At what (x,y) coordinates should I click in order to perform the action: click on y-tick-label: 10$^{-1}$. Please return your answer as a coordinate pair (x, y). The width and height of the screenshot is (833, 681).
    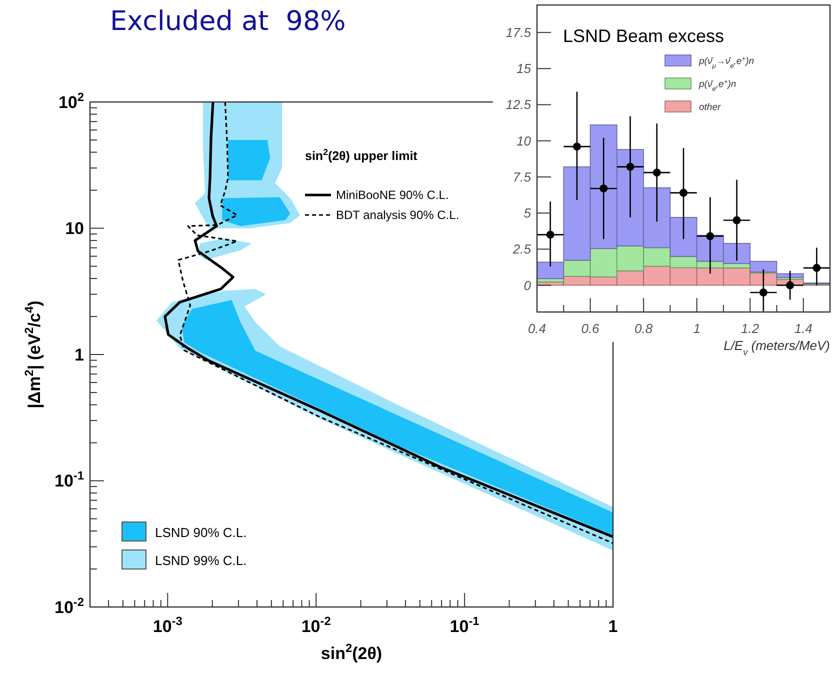
    Looking at the image, I should click on (69, 479).